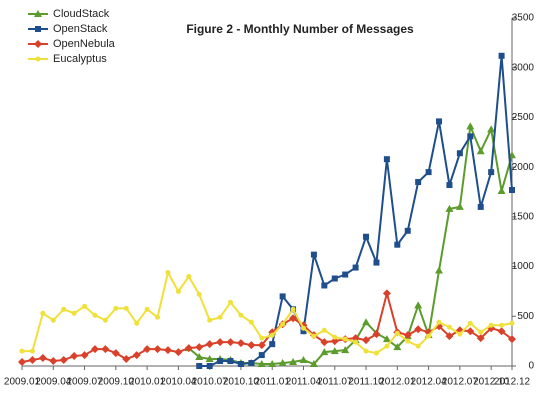 The height and width of the screenshot is (403, 550). What do you see at coordinates (523, 216) in the screenshot?
I see `y-tick-label: 1500` at bounding box center [523, 216].